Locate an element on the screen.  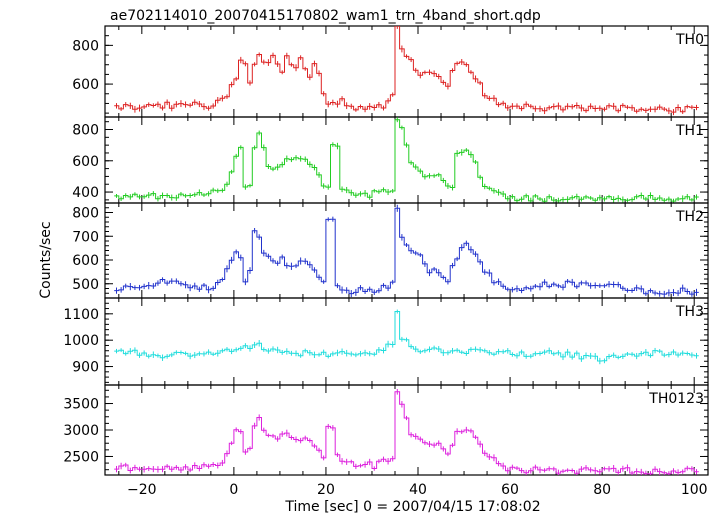
y-tick-label: 500 is located at coordinates (85, 285).